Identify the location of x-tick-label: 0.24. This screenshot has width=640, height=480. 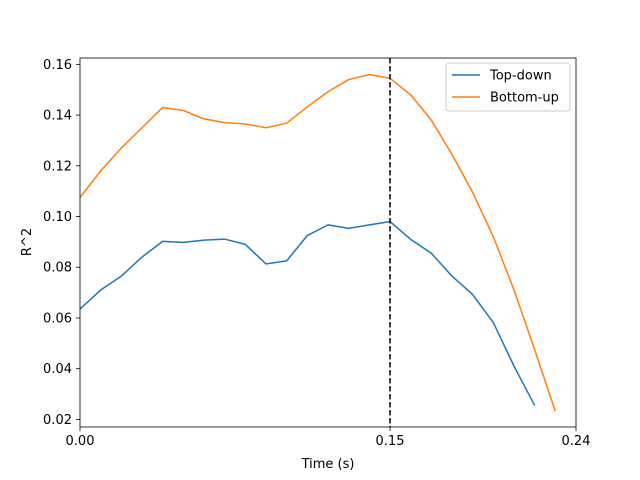
(576, 441).